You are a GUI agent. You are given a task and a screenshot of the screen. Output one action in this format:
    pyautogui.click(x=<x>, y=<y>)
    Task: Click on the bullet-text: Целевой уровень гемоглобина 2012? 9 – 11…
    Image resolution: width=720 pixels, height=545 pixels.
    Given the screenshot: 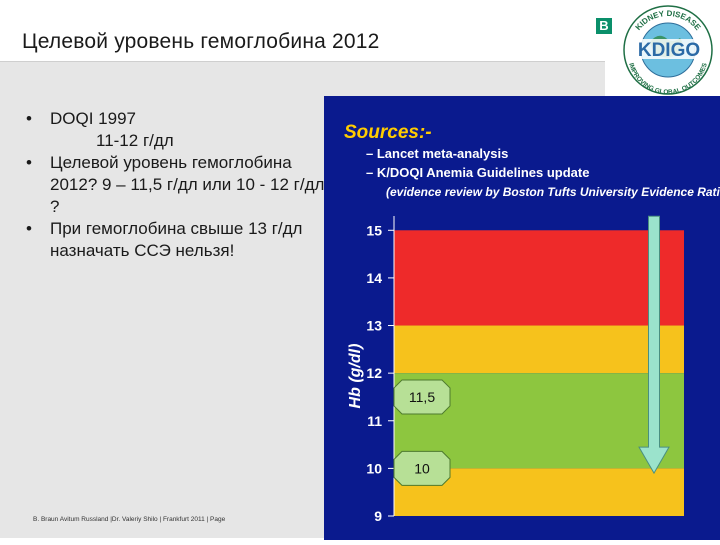 What is the action you would take?
    pyautogui.click(x=187, y=184)
    